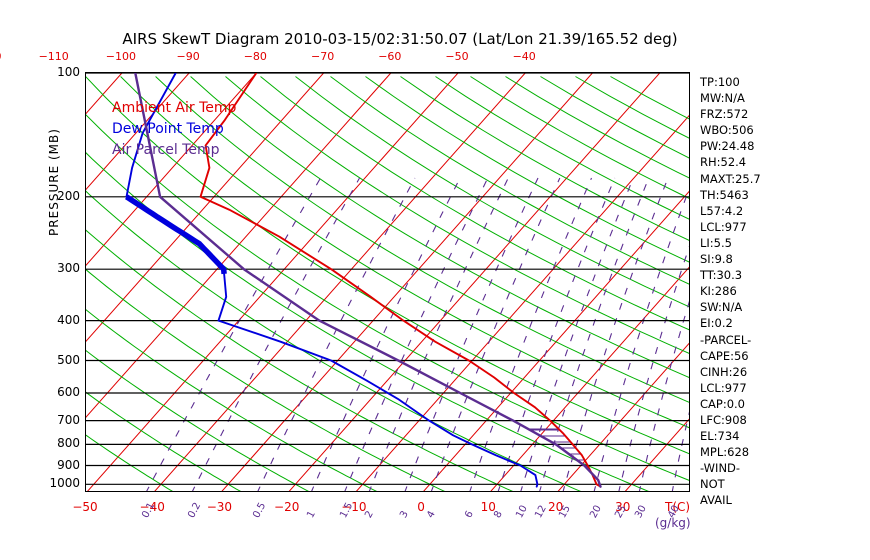  Describe the element at coordinates (431, 515) in the screenshot. I see `mixing-ratio-tick-label: 4` at that location.